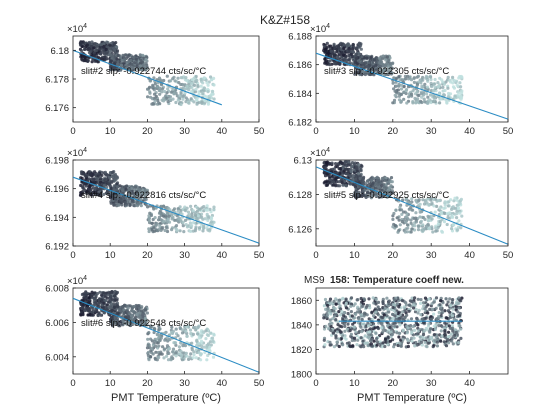 This screenshot has width=560, height=420. Describe the element at coordinates (300, 37) in the screenshot. I see `y-tick-label: 6.188` at that location.